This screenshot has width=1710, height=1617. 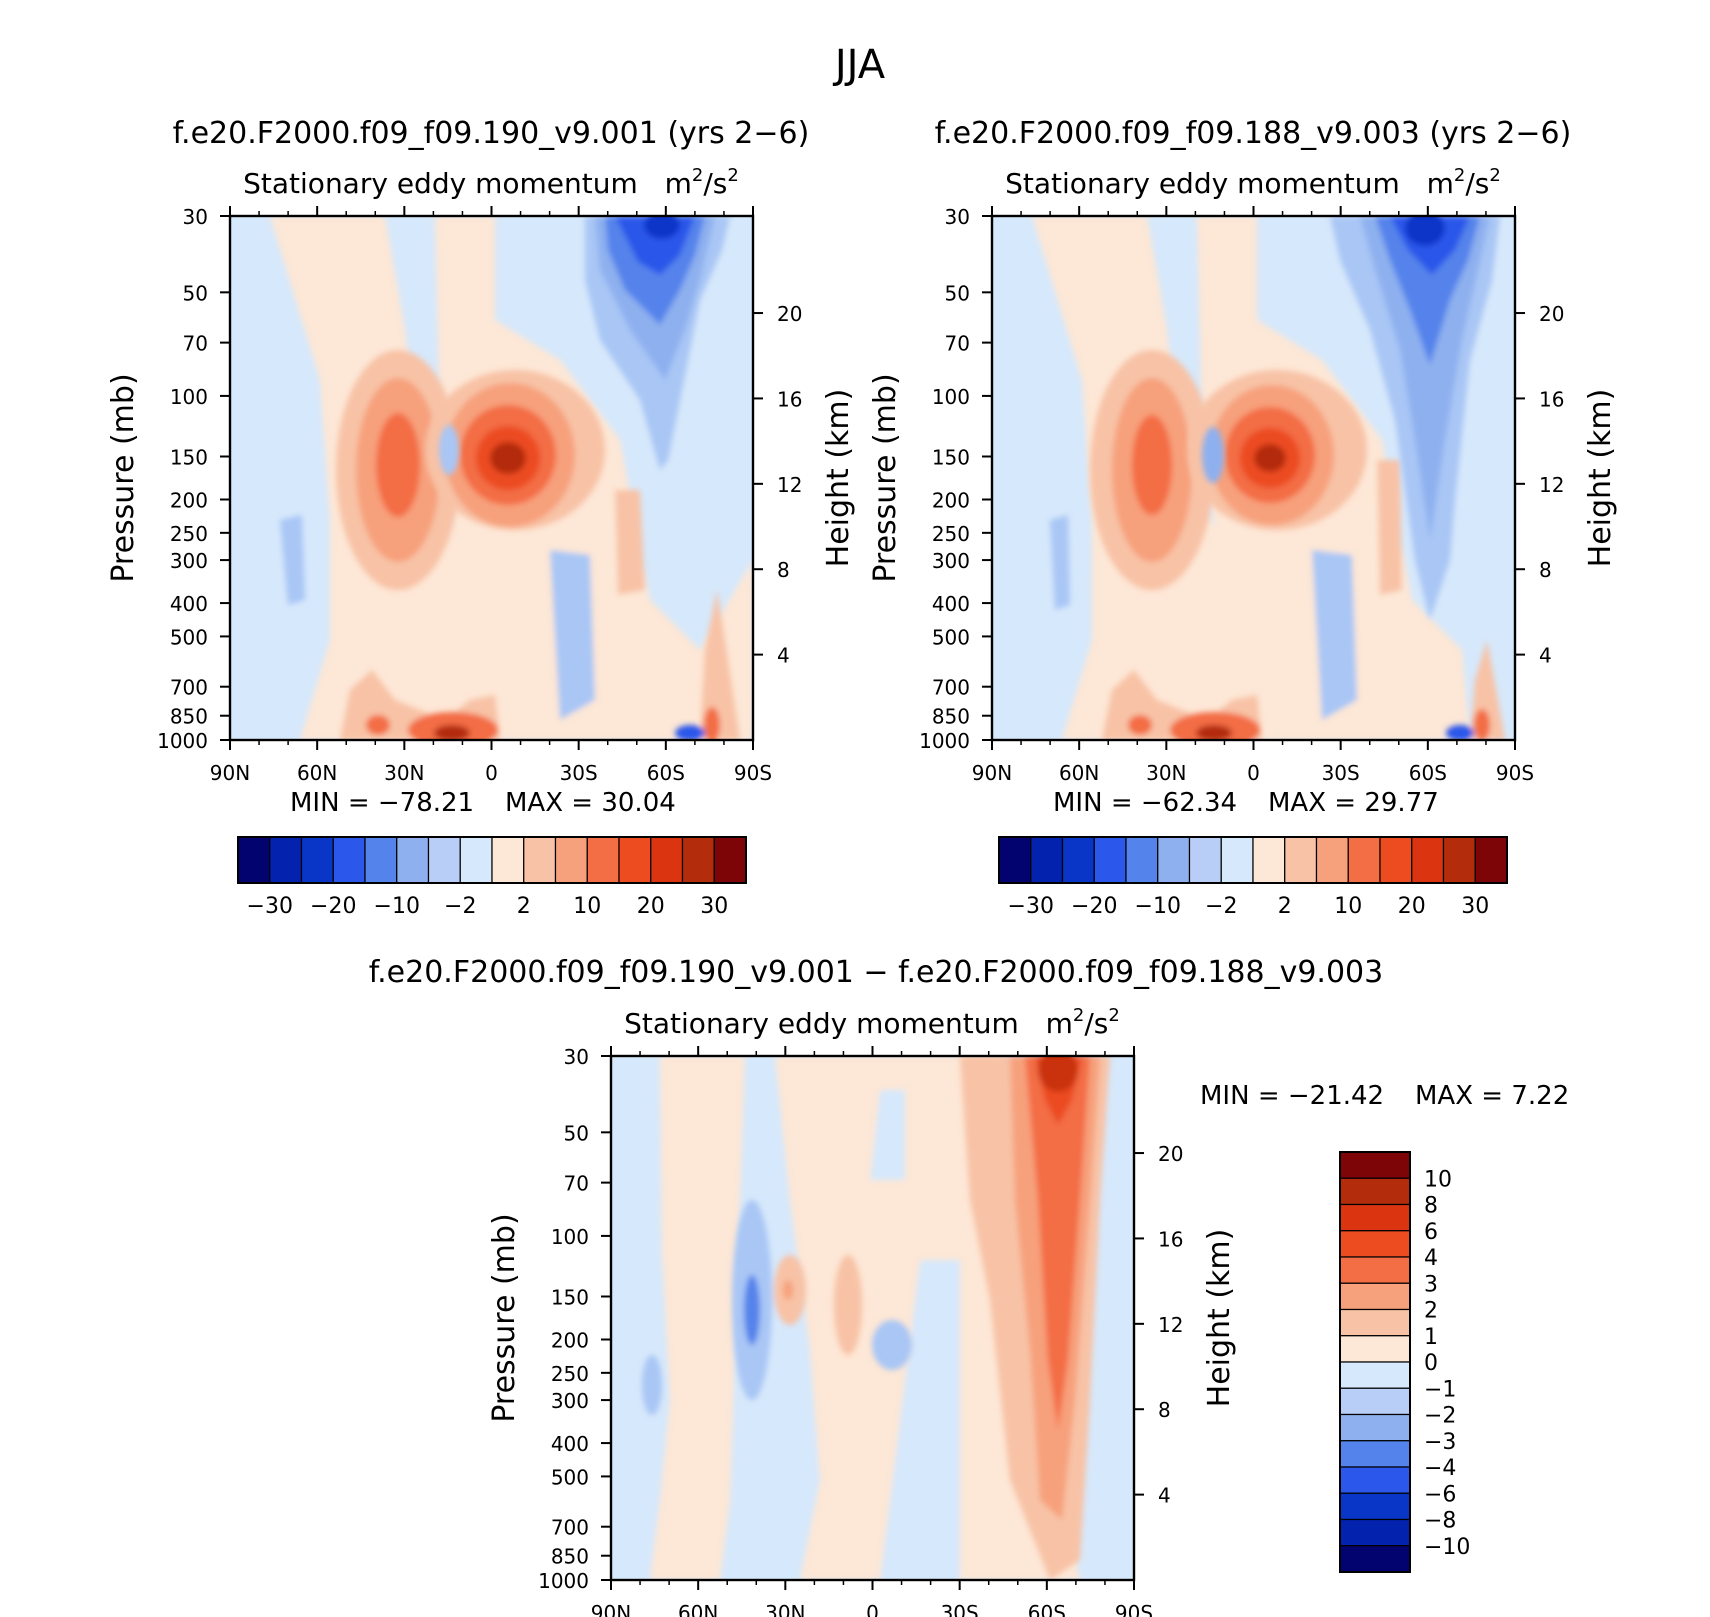 I want to click on panel-b-surface-l4, so click(x=1140, y=725).